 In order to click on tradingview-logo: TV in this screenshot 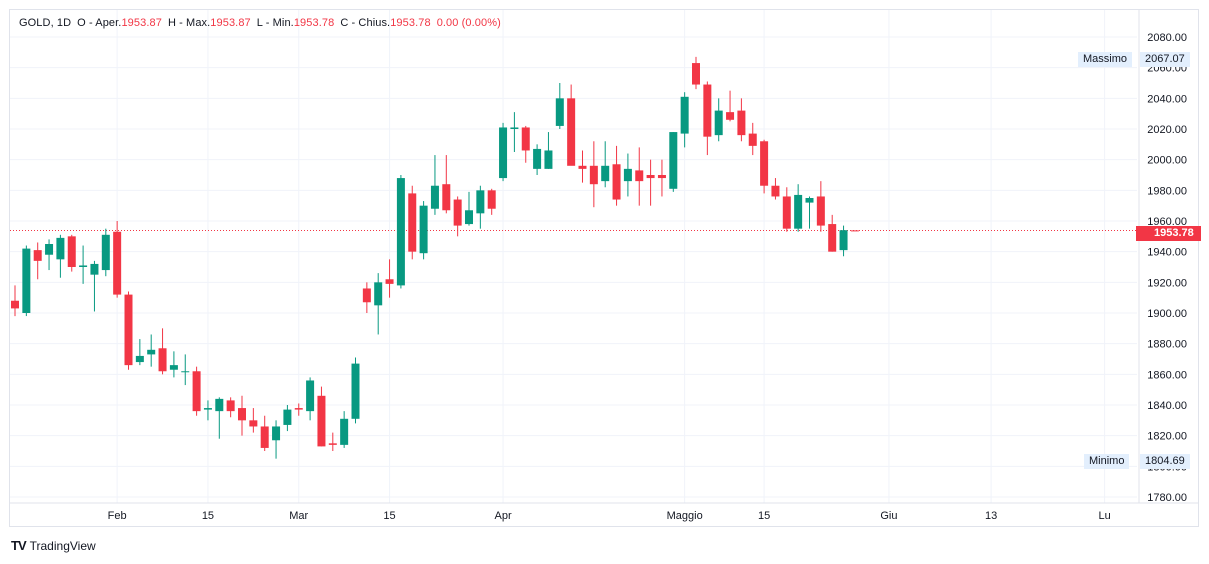, I will do `click(19, 545)`.